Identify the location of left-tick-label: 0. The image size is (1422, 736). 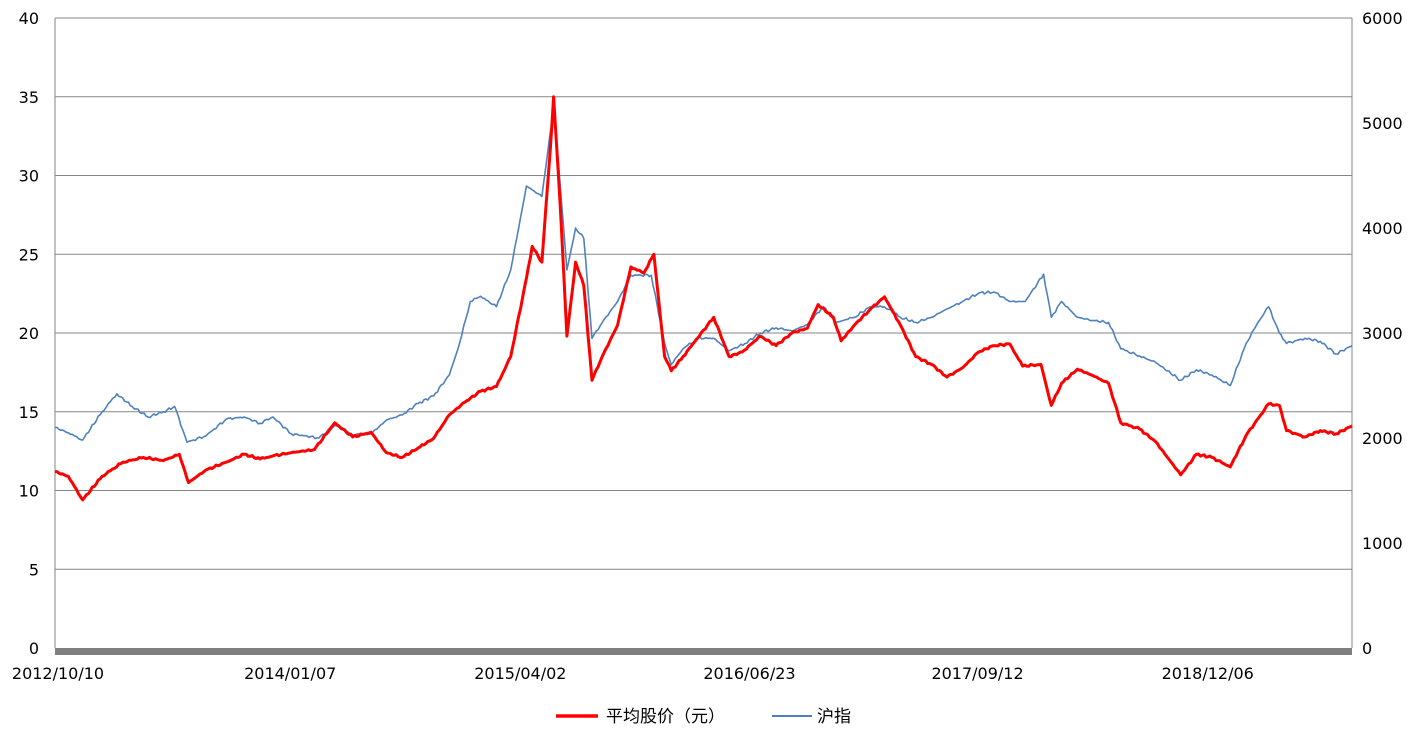
(34, 648).